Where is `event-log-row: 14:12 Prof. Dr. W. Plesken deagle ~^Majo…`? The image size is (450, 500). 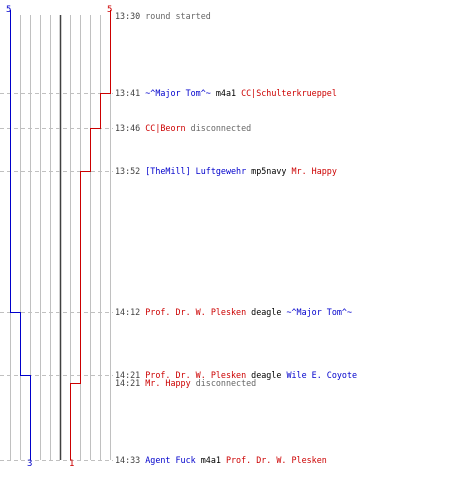
event-log-row: 14:12 Prof. Dr. W. Plesken deagle ~^Majo… is located at coordinates (233, 312).